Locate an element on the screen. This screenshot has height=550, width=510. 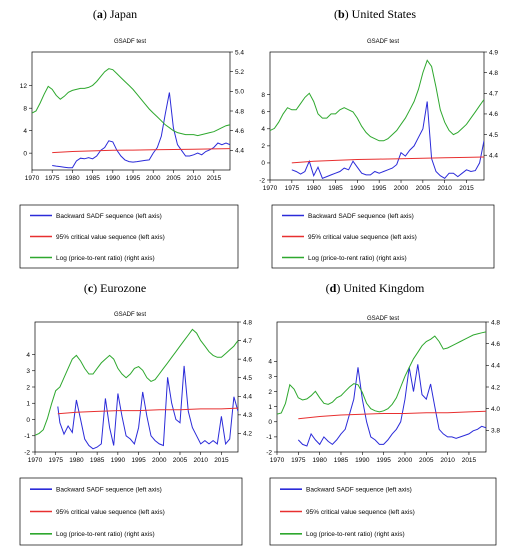
left-tick-label: 1 is located at coordinates (28, 404).